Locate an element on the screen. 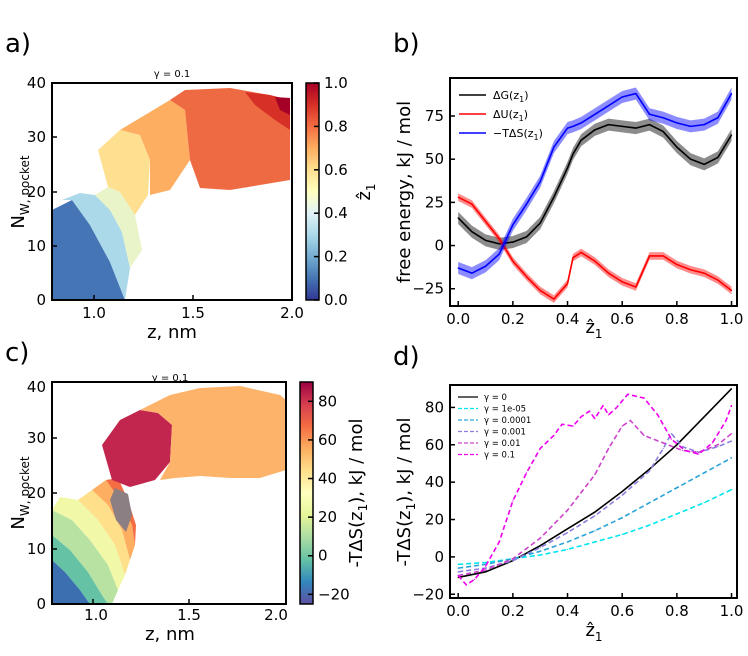 The height and width of the screenshot is (656, 748). colorbar-tick-label: 60 is located at coordinates (327, 440).